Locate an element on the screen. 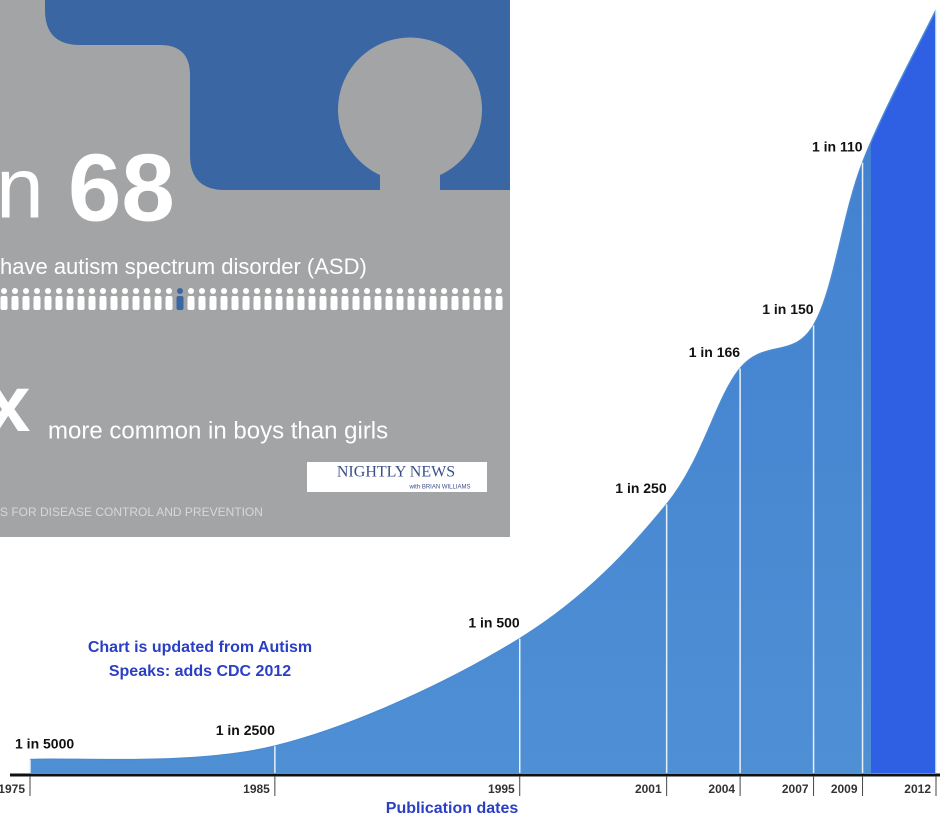 This screenshot has width=940, height=819. big-number: 68 is located at coordinates (121, 187).